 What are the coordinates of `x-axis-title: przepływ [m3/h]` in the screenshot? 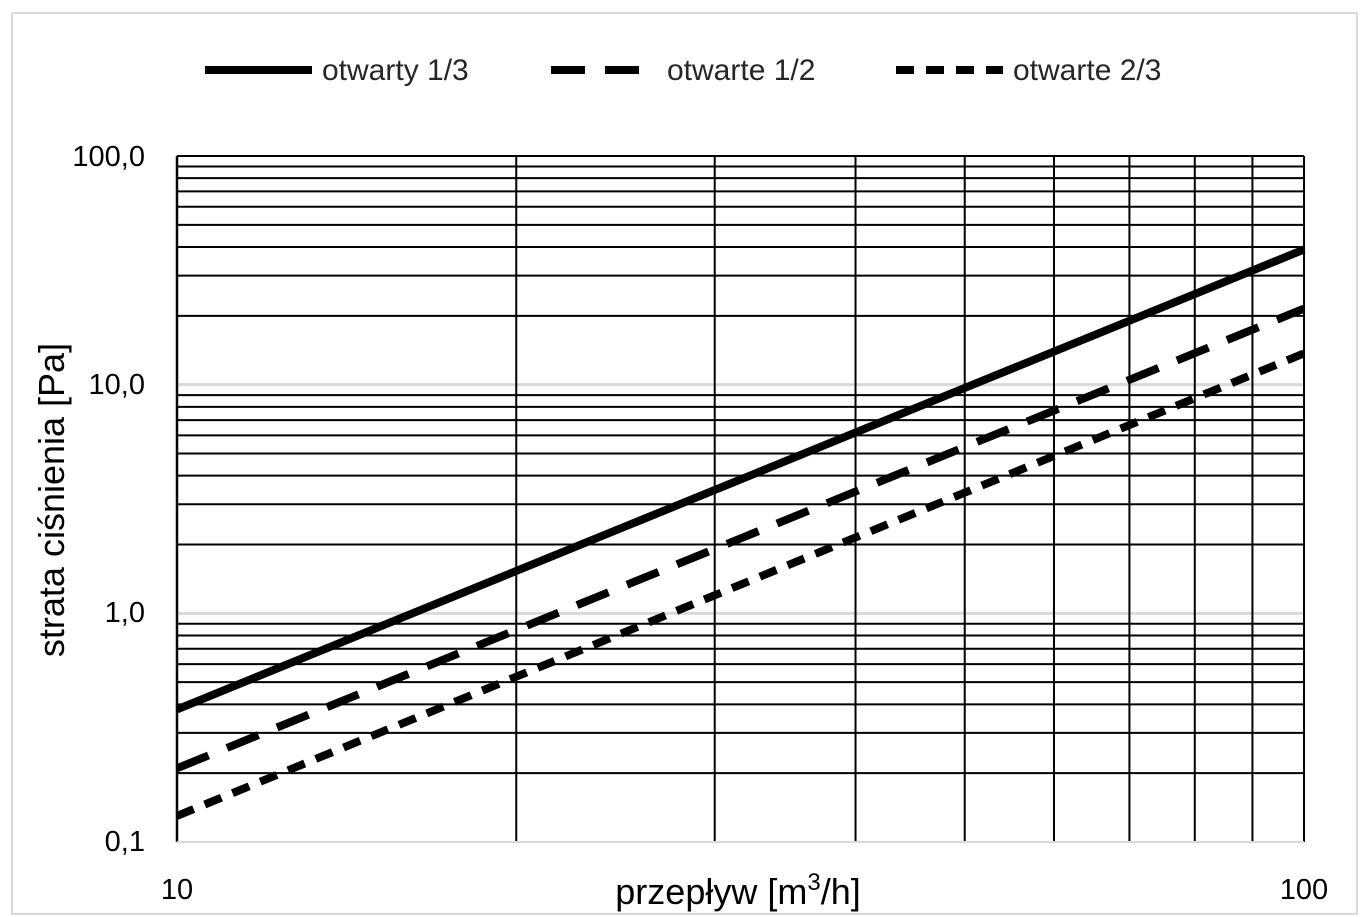 It's located at (737, 890).